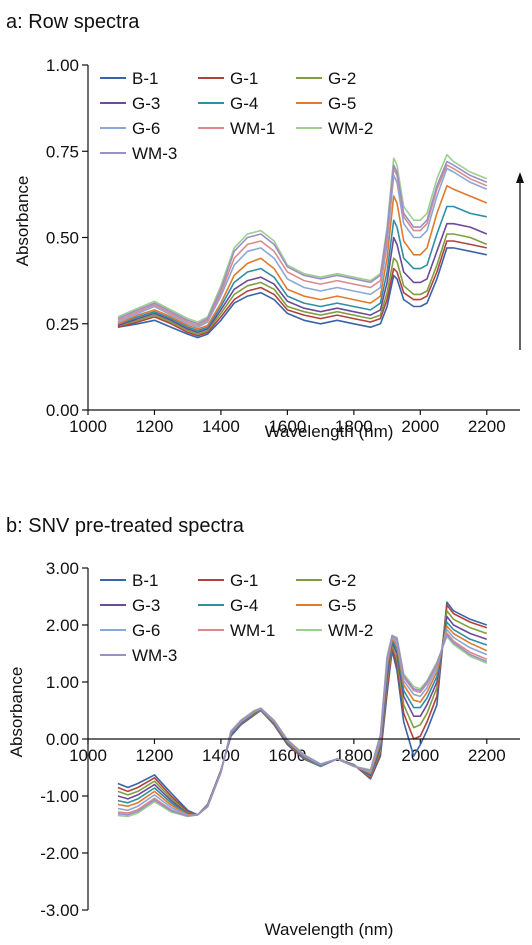 This screenshot has height=945, width=532. I want to click on ytick-label: 2.00, so click(62, 625).